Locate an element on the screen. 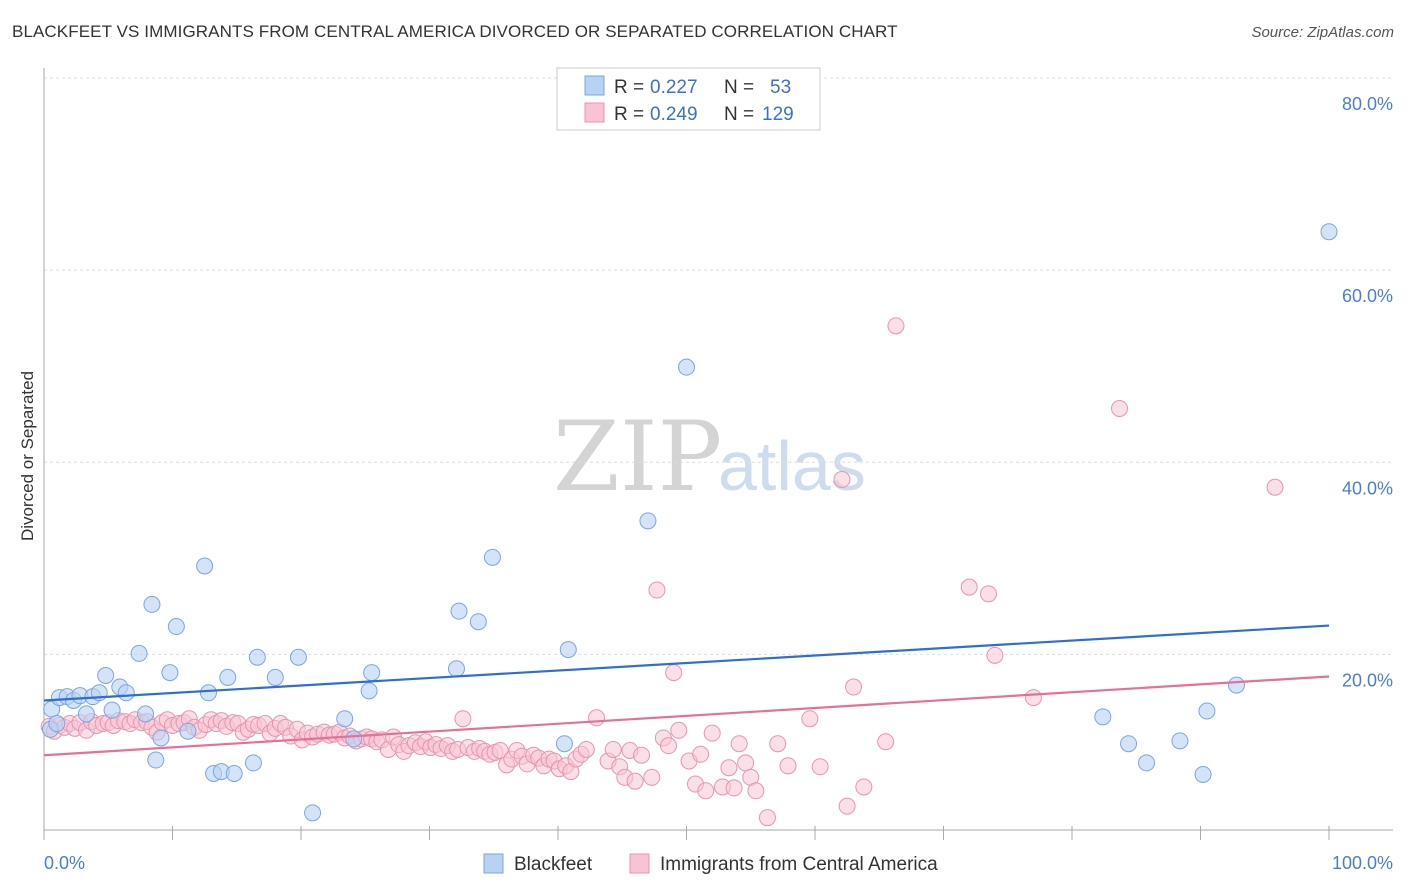 This screenshot has height=892, width=1406. y-tick-label: 80.0% is located at coordinates (1367, 104).